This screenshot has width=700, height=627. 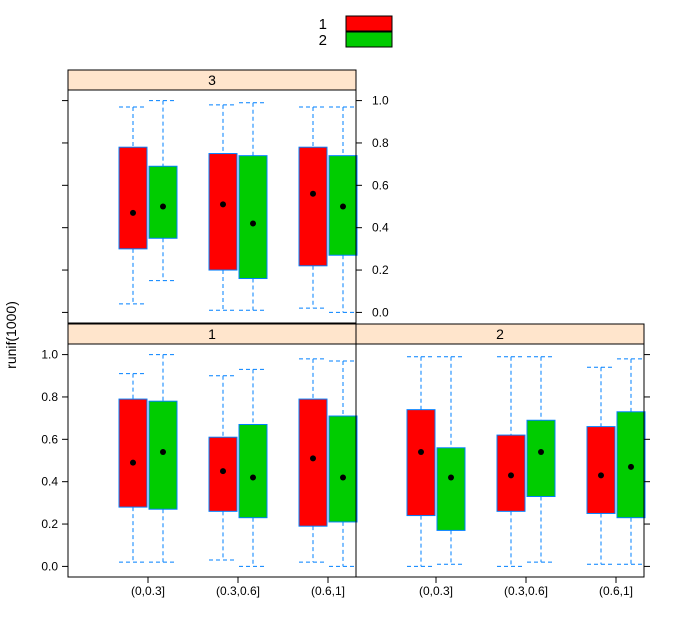 What do you see at coordinates (212, 80) in the screenshot?
I see `strip-label-3: 3` at bounding box center [212, 80].